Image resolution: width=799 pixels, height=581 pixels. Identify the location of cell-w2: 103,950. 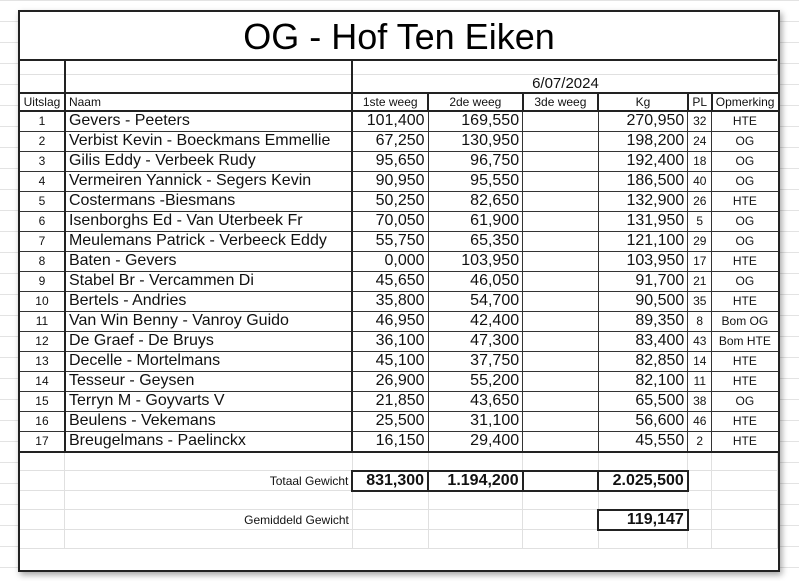
(475, 261).